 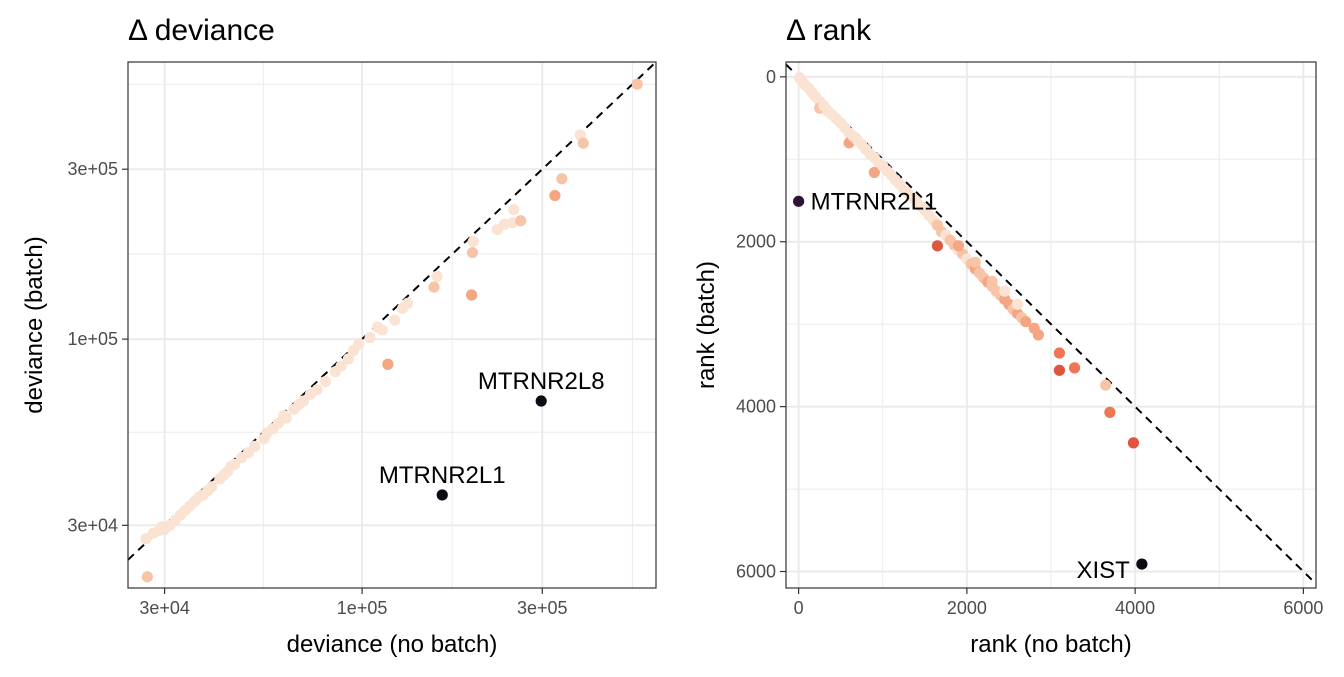 I want to click on rank-y-axis-label: rank (batch), so click(x=706, y=325).